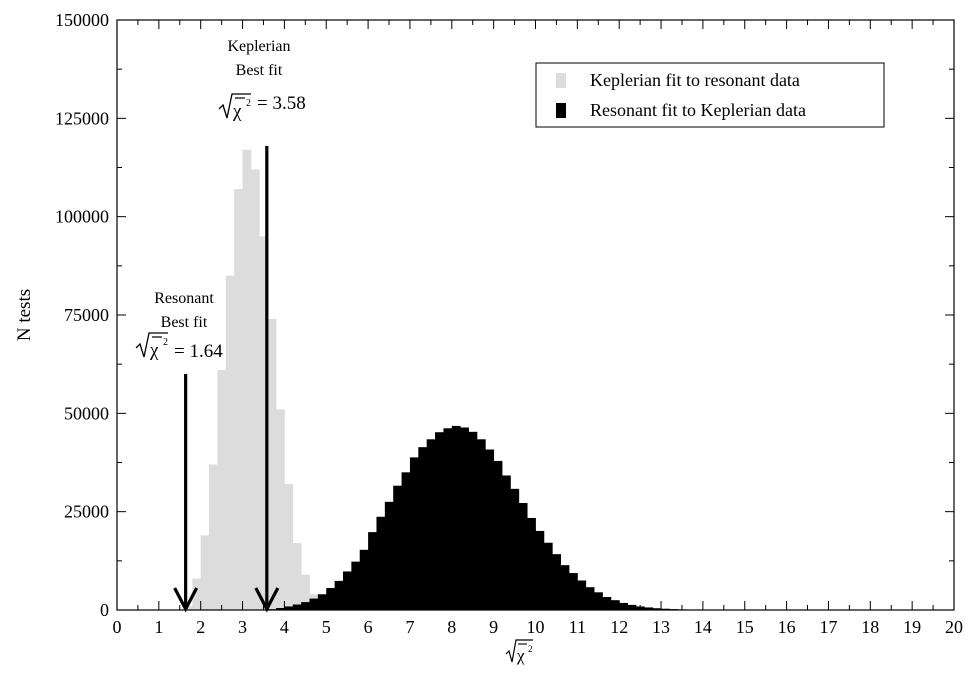  Describe the element at coordinates (242, 627) in the screenshot. I see `x-tick-label: 3` at that location.